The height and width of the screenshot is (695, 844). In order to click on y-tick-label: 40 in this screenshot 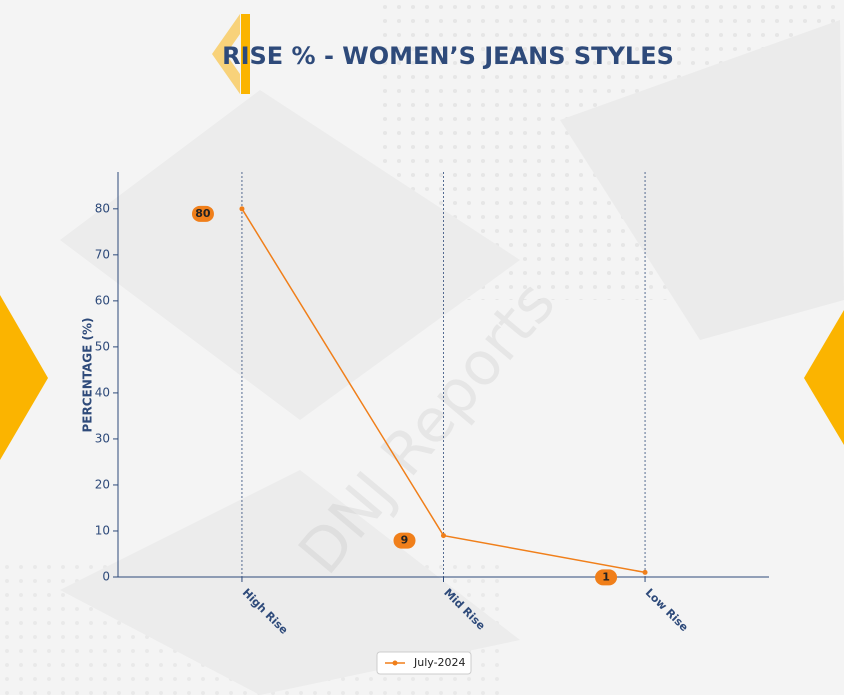, I will do `click(102, 392)`.